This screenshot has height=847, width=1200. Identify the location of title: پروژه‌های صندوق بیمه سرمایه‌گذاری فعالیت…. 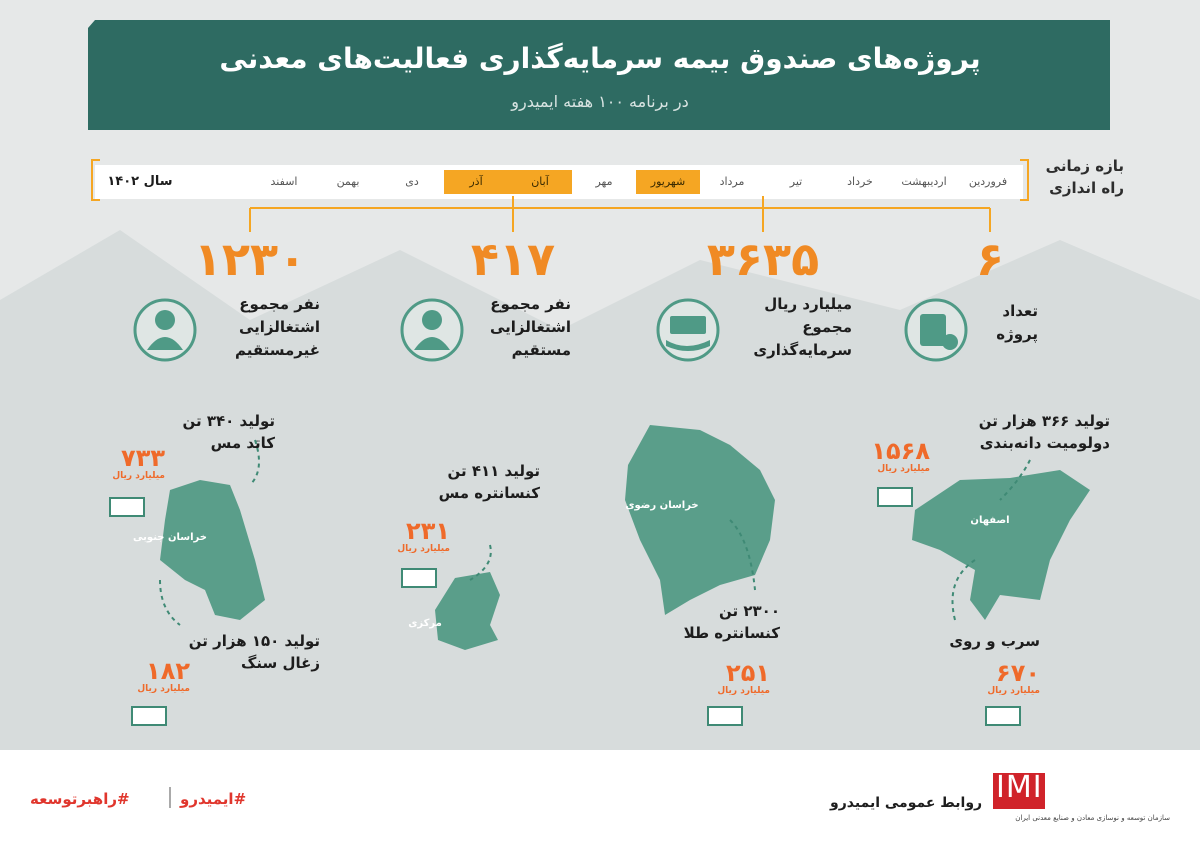
(600, 58).